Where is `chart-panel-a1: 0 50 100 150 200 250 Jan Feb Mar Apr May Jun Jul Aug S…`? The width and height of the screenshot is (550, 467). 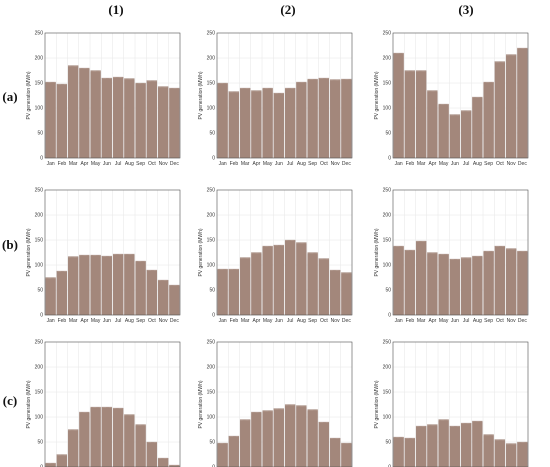
chart-panel-a1: 0 50 100 150 200 250 Jan Feb Mar Apr May Jun Jul Aug S… is located at coordinates (103, 99).